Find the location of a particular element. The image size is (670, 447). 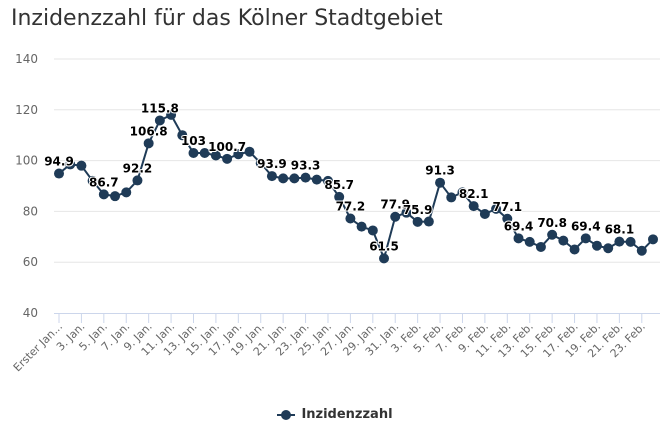

data-label: 77.9 is located at coordinates (395, 205).